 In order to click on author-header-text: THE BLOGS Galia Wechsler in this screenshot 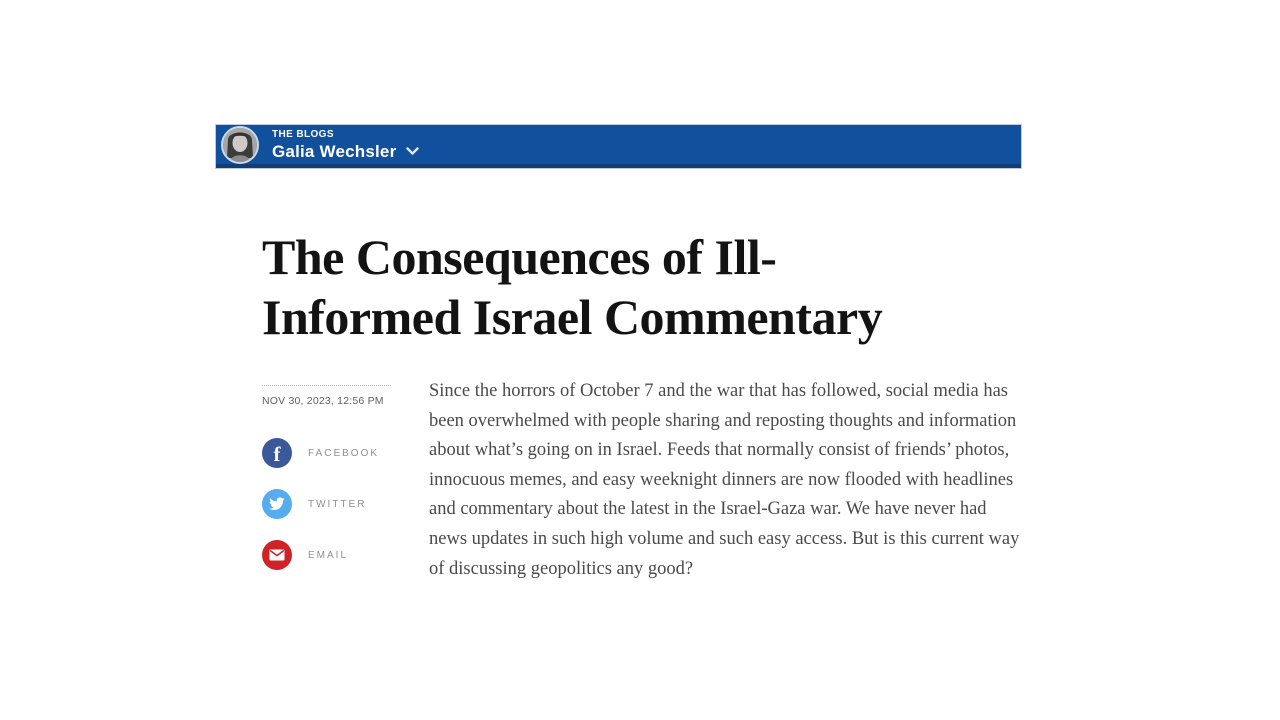, I will do `click(346, 144)`.